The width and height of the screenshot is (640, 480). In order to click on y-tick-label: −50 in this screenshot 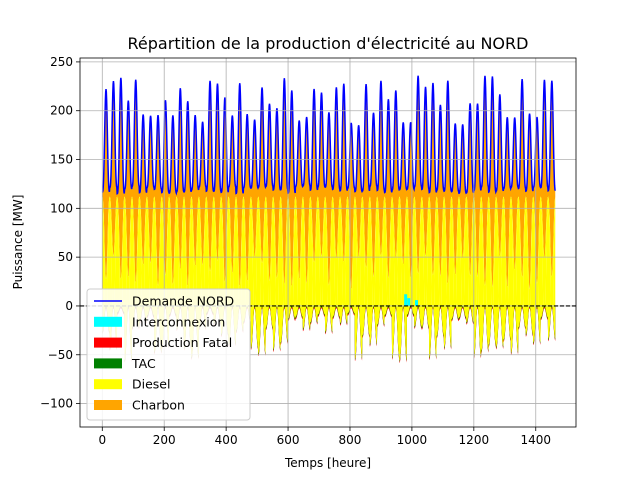, I will do `click(60, 355)`.